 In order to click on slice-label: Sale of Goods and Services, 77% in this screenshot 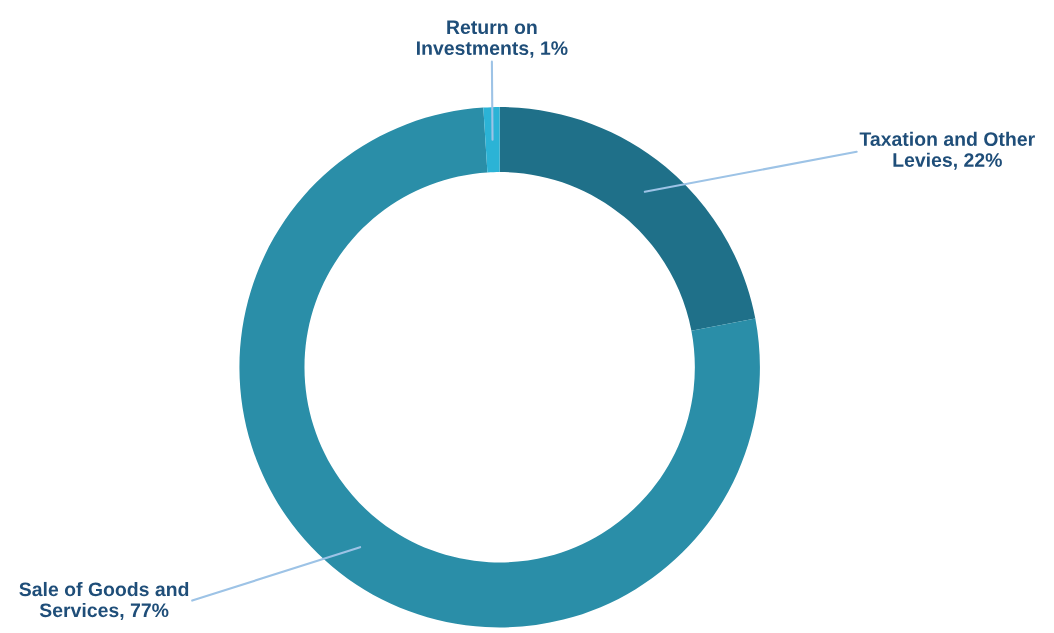, I will do `click(104, 600)`.